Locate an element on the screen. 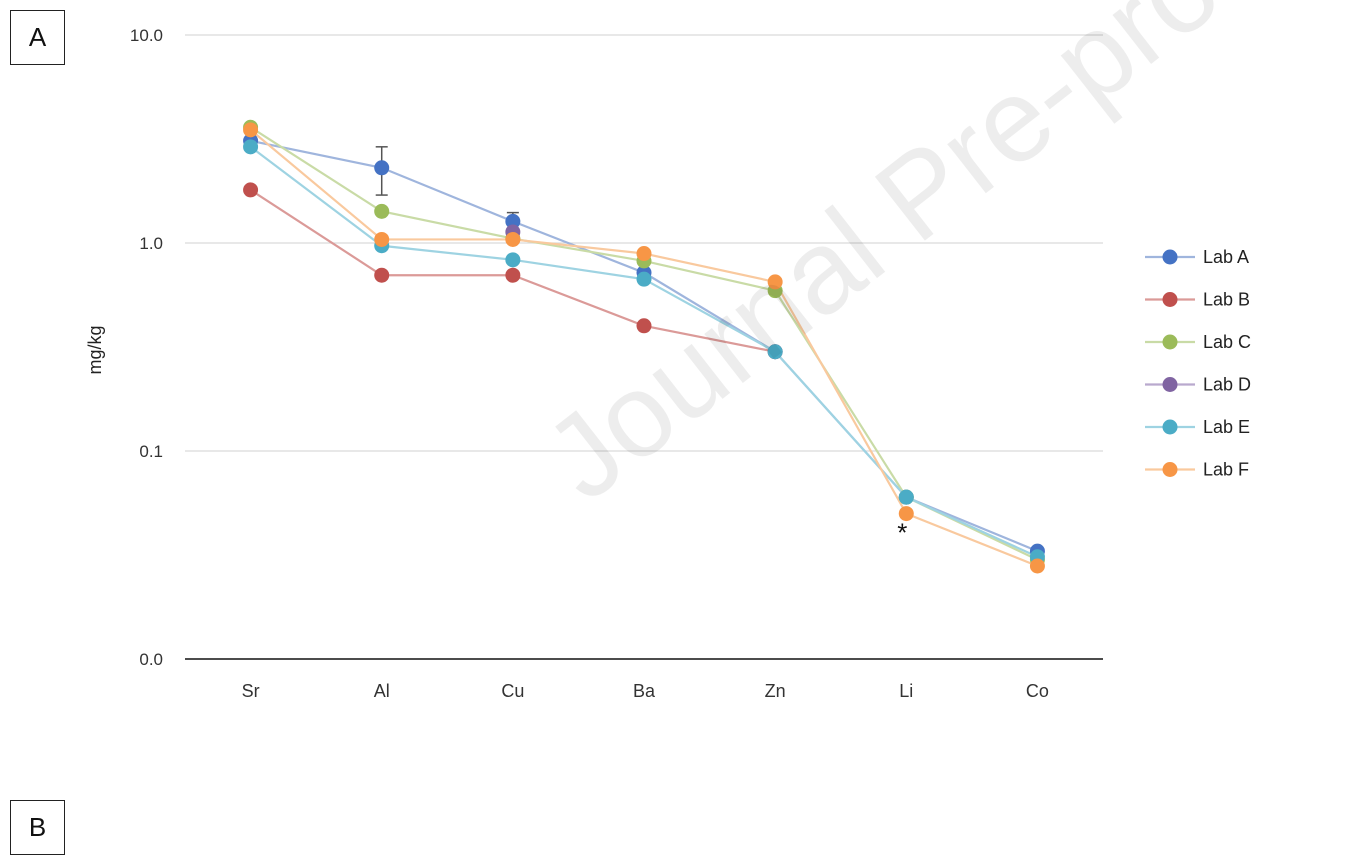 Image resolution: width=1370 pixels, height=858 pixels. legend-label: Lab F is located at coordinates (1226, 470).